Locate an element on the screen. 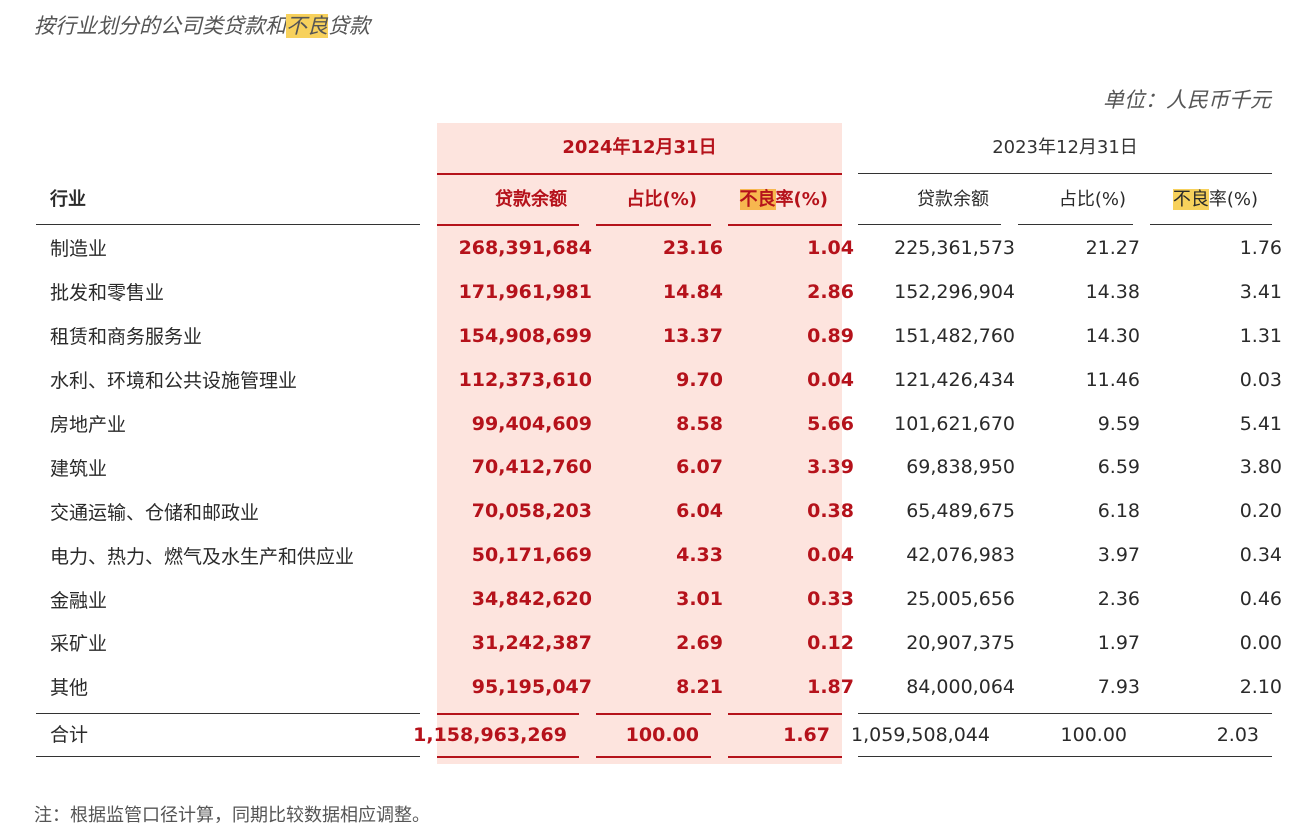  total-rule-2023 is located at coordinates (1065, 713).